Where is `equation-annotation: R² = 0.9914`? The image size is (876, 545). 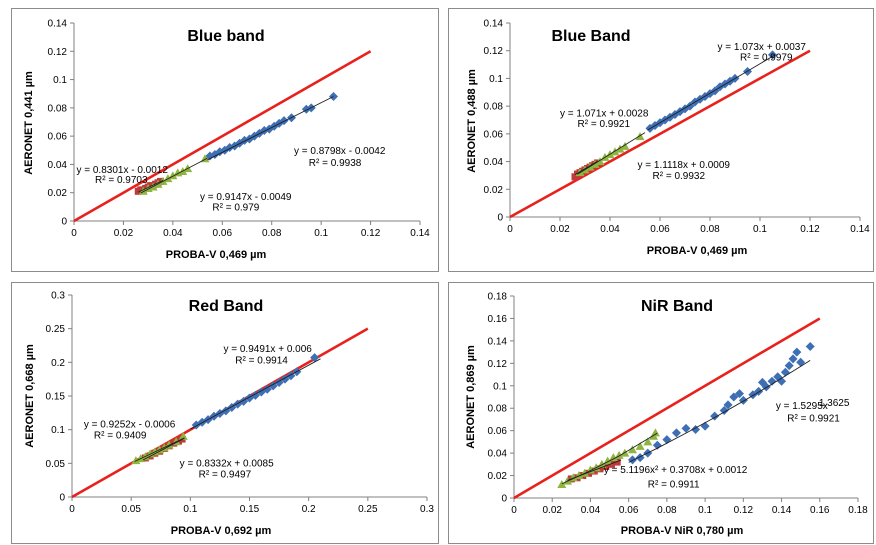 equation-annotation: R² = 0.9914 is located at coordinates (261, 361).